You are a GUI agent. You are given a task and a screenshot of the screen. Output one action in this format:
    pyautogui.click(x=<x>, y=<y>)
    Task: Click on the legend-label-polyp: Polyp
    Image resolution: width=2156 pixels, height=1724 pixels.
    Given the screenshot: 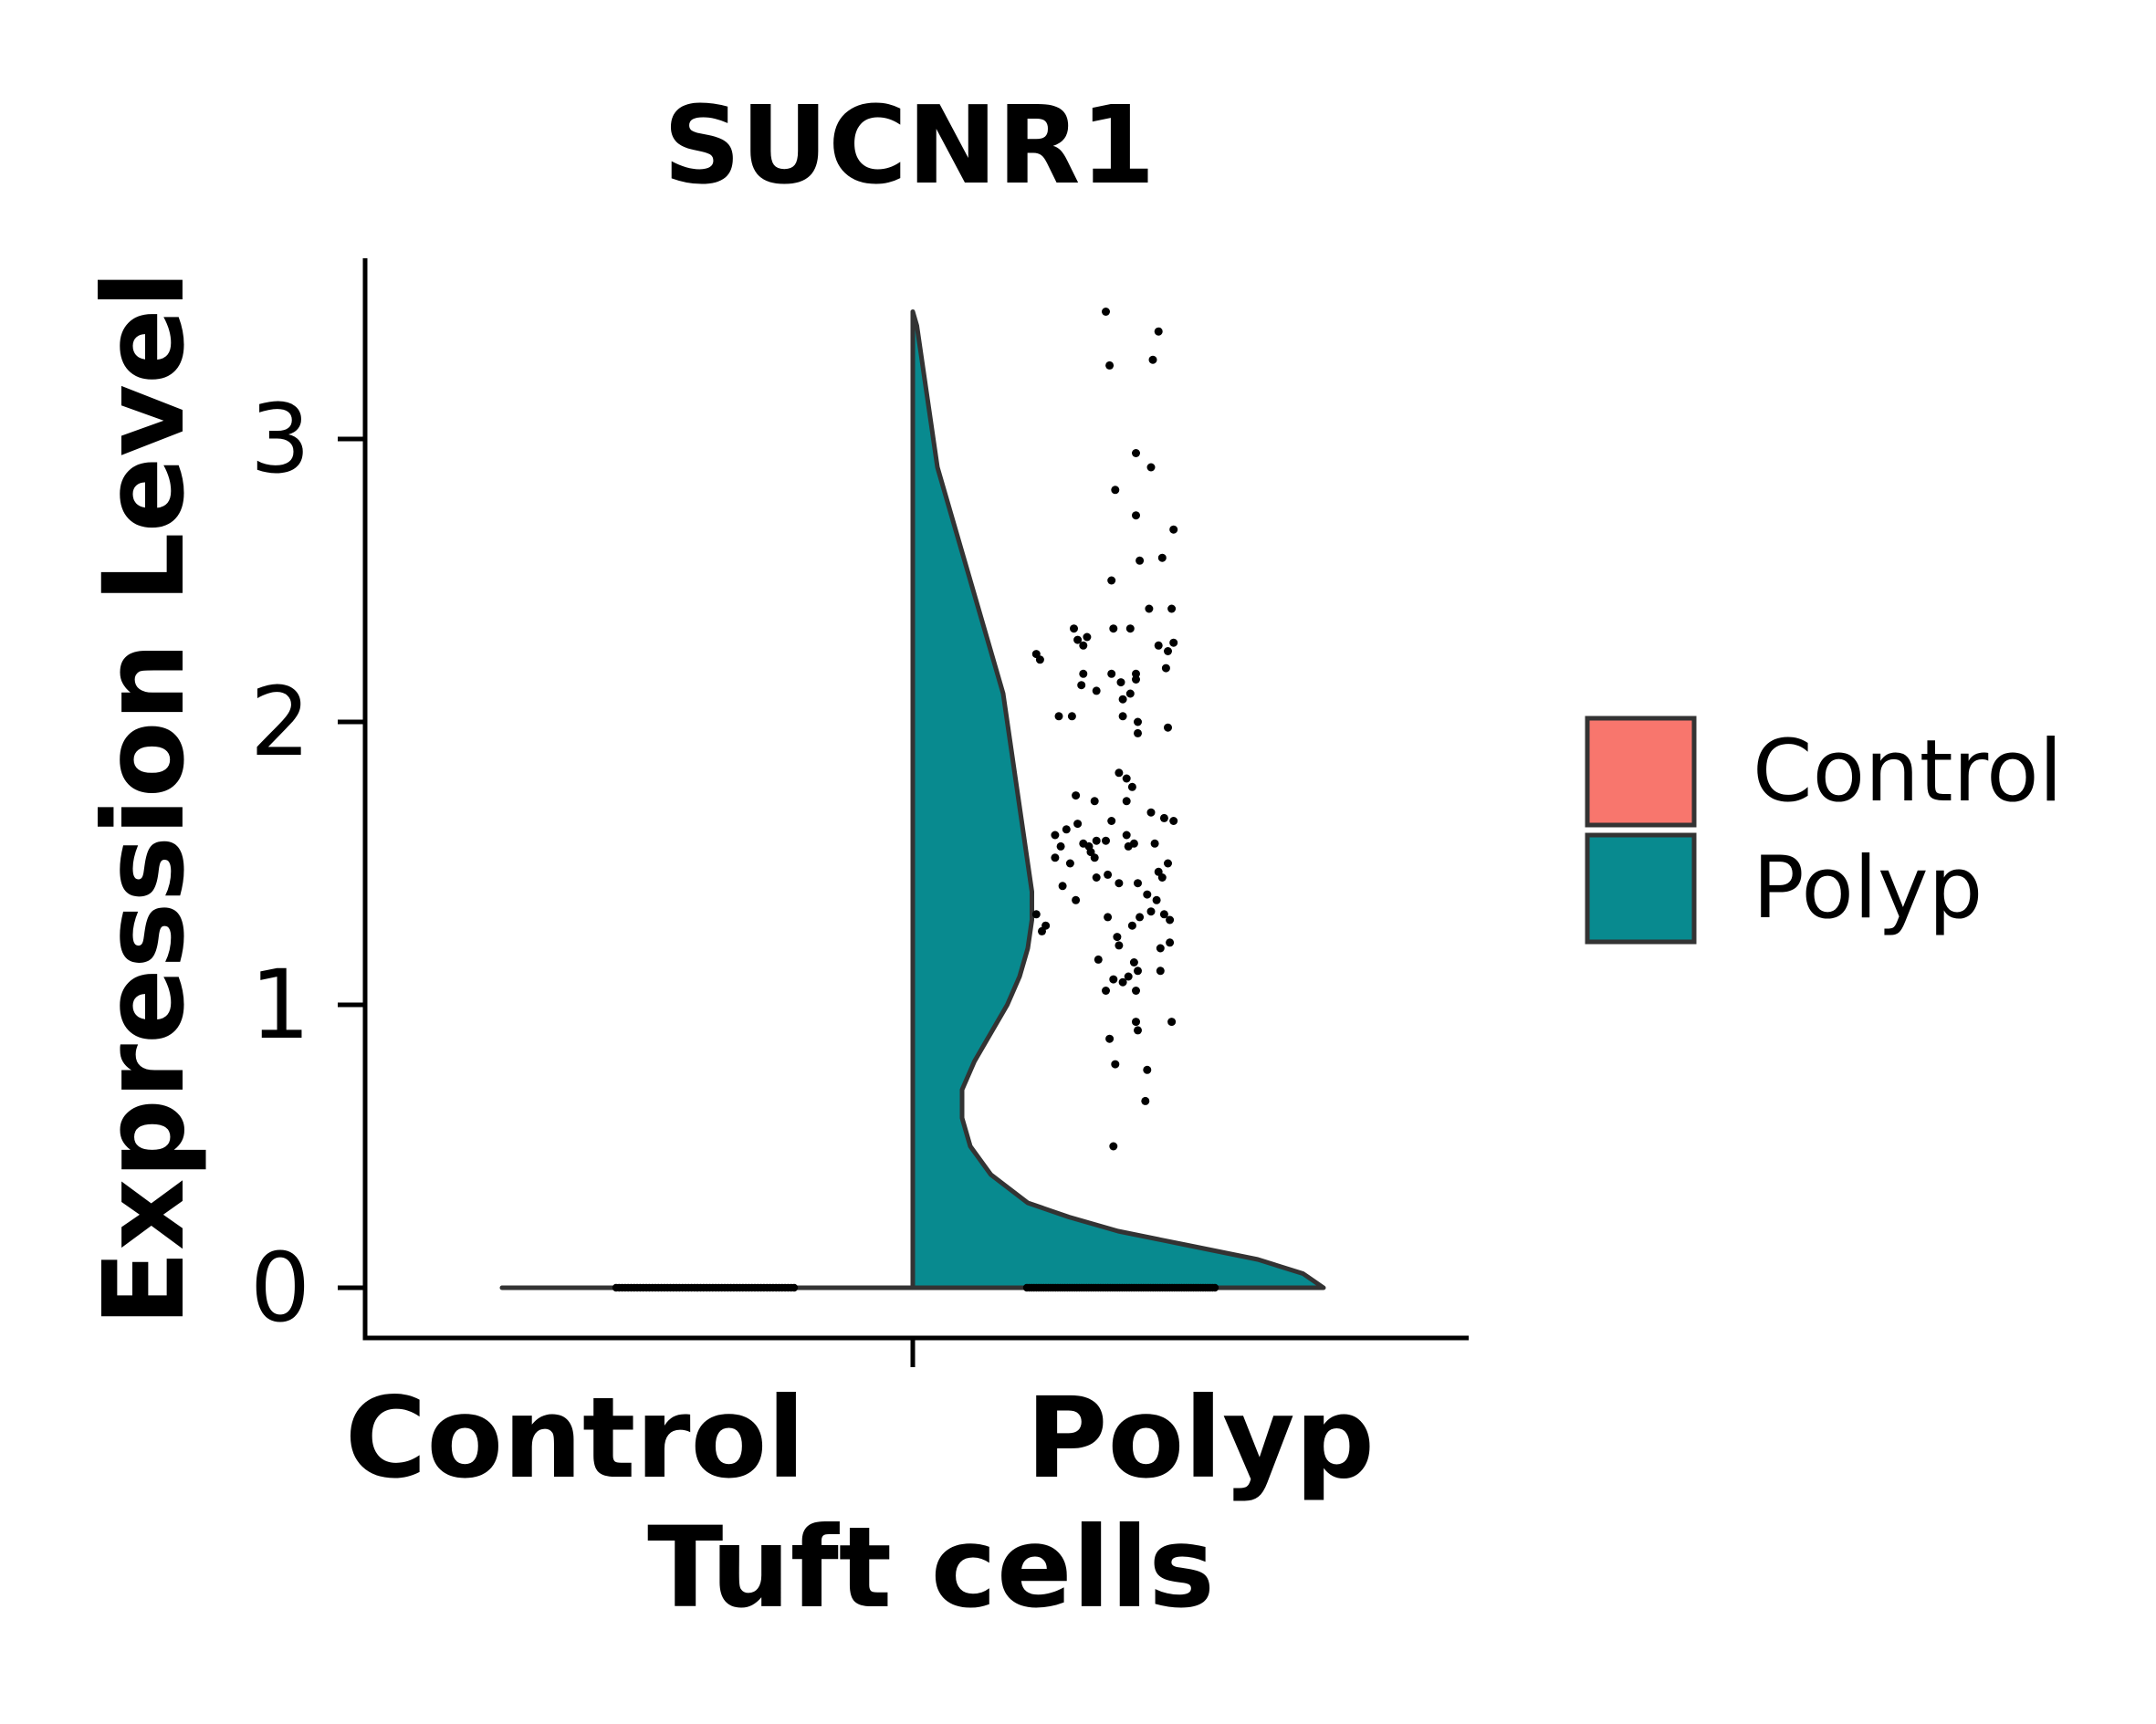 What is the action you would take?
    pyautogui.click(x=1868, y=889)
    